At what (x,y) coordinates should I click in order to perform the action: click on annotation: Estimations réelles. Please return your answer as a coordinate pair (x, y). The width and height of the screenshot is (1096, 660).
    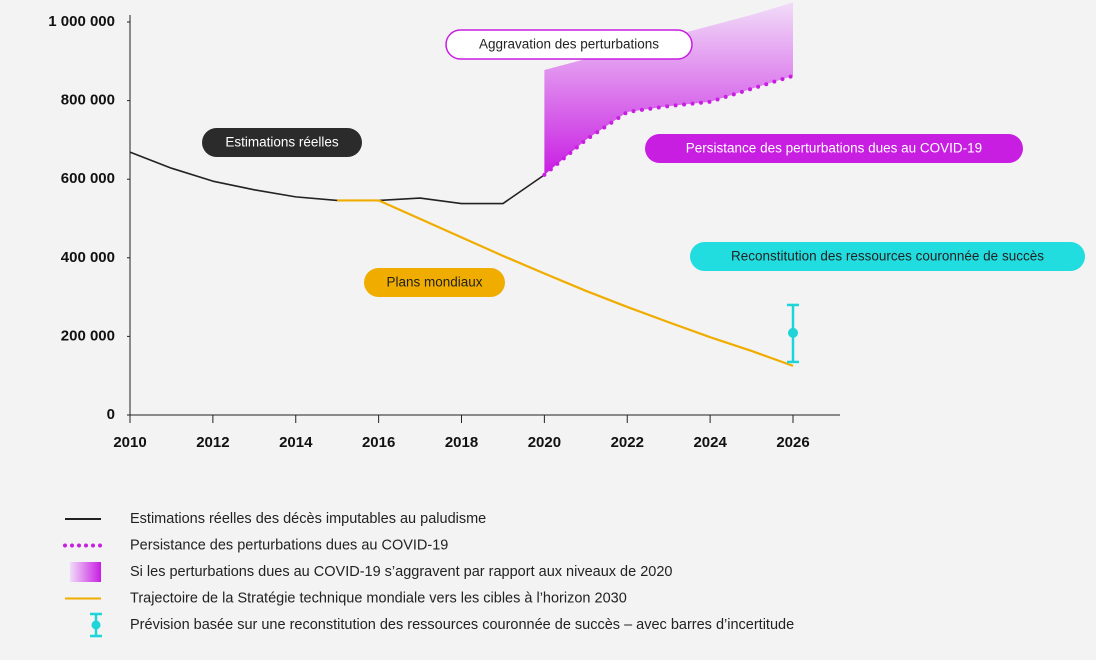
    Looking at the image, I should click on (282, 142).